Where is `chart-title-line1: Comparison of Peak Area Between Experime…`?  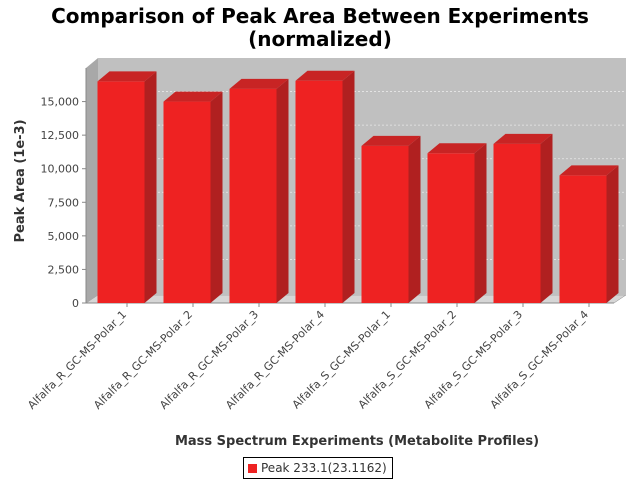 chart-title-line1: Comparison of Peak Area Between Experime… is located at coordinates (320, 16).